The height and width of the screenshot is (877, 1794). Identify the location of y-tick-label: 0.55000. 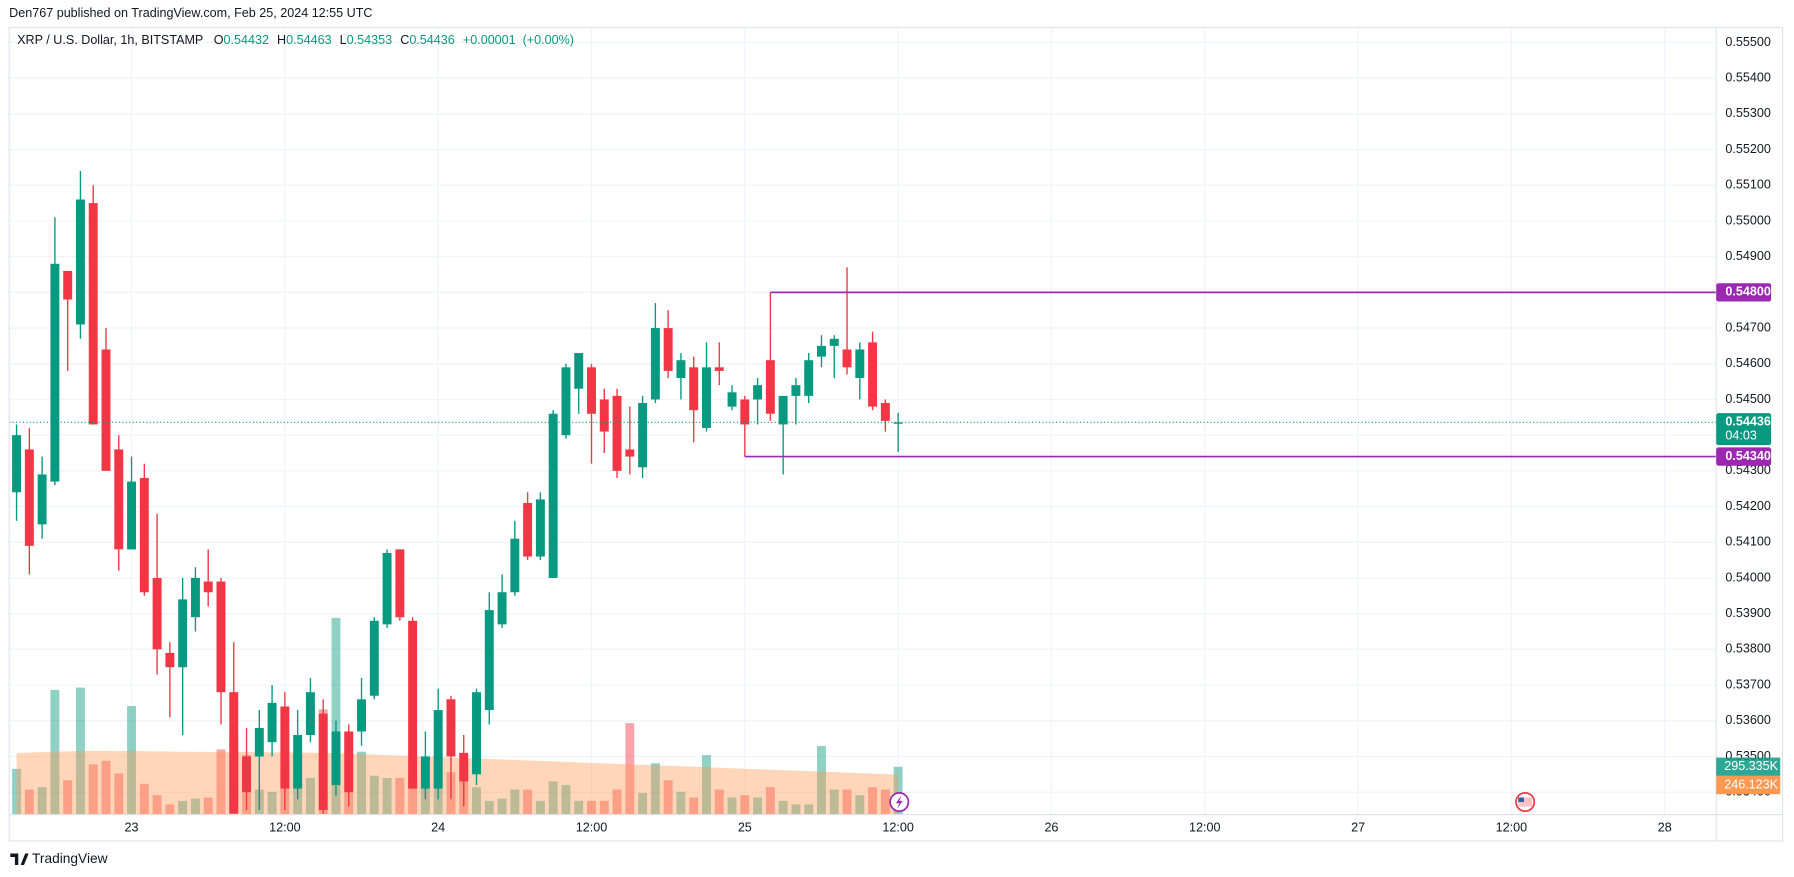
(1747, 220).